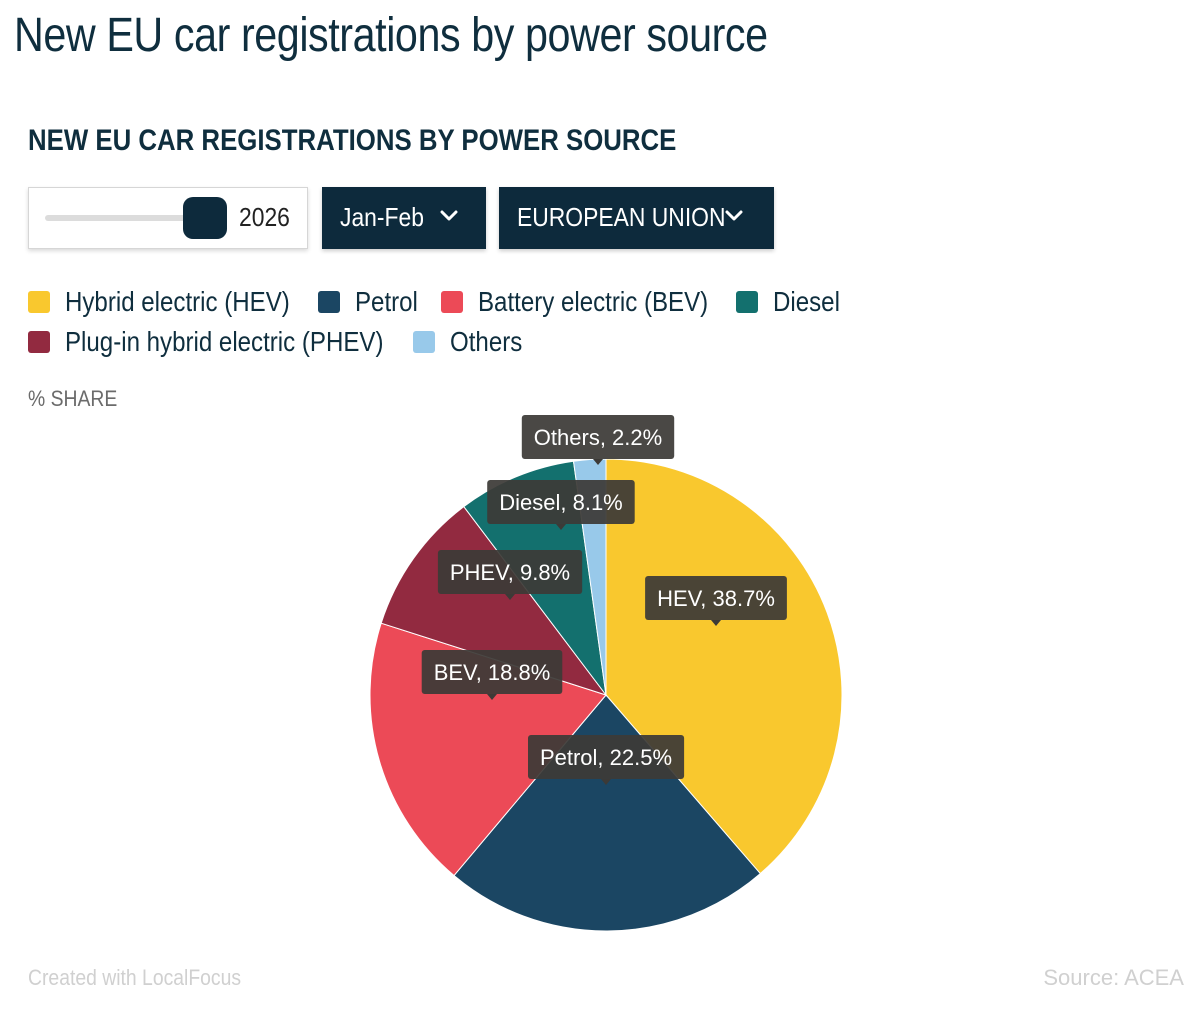 The width and height of the screenshot is (1200, 1013). I want to click on data-label-text: Petrol, 22.5%, so click(606, 757).